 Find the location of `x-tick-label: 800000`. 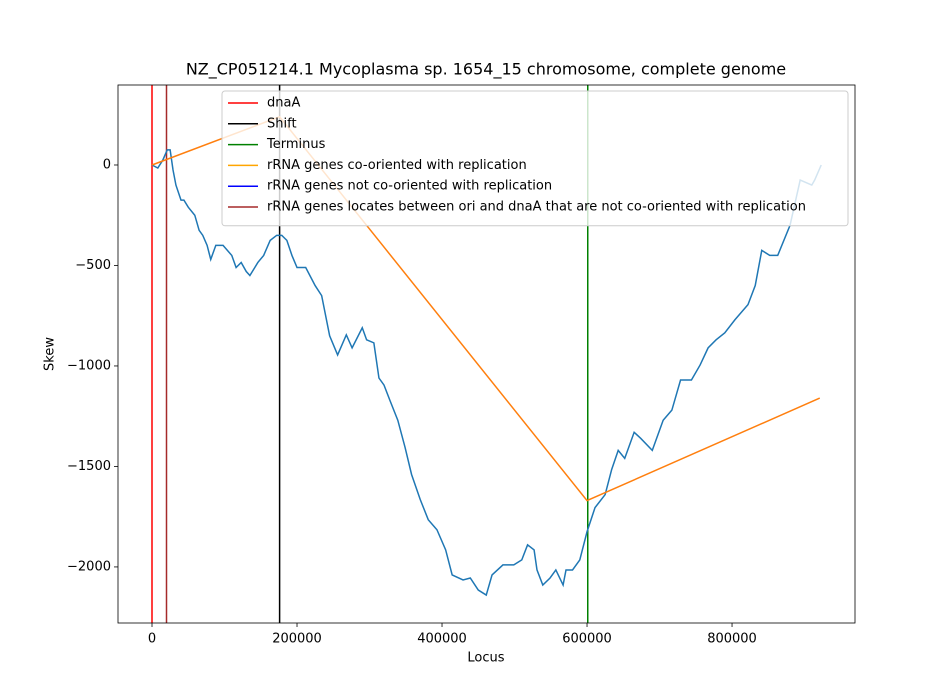

x-tick-label: 800000 is located at coordinates (732, 639).